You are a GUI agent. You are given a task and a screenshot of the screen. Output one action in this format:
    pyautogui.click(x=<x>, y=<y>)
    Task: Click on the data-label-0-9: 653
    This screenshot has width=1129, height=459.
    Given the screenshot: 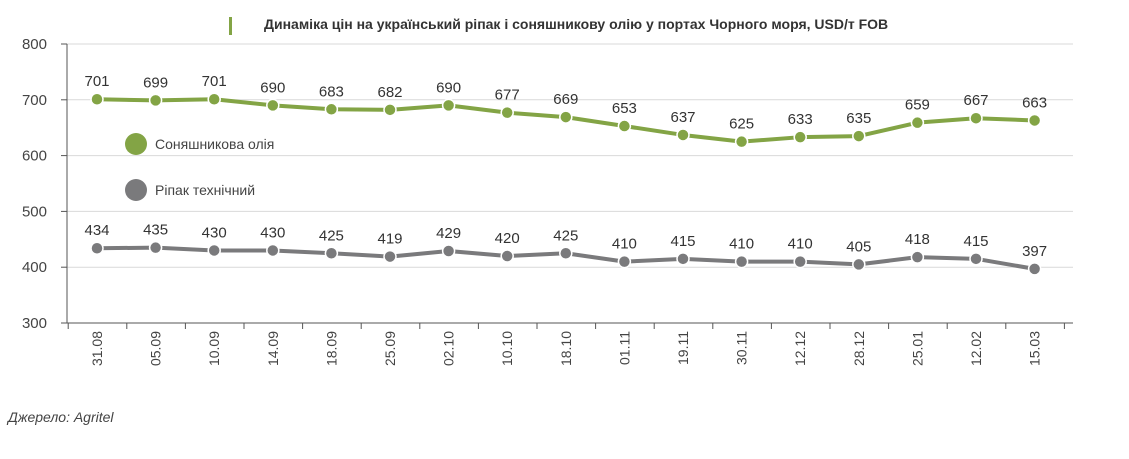 What is the action you would take?
    pyautogui.click(x=624, y=108)
    